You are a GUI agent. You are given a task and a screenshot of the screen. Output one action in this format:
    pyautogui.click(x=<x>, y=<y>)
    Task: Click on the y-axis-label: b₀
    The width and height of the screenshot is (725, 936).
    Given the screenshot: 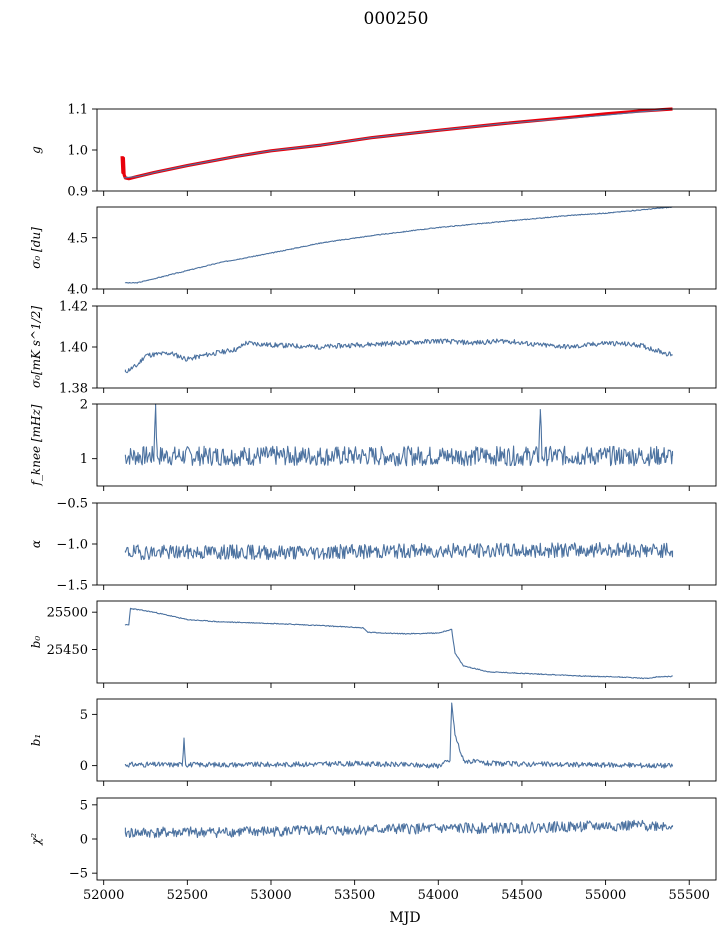 What is the action you would take?
    pyautogui.click(x=36, y=642)
    